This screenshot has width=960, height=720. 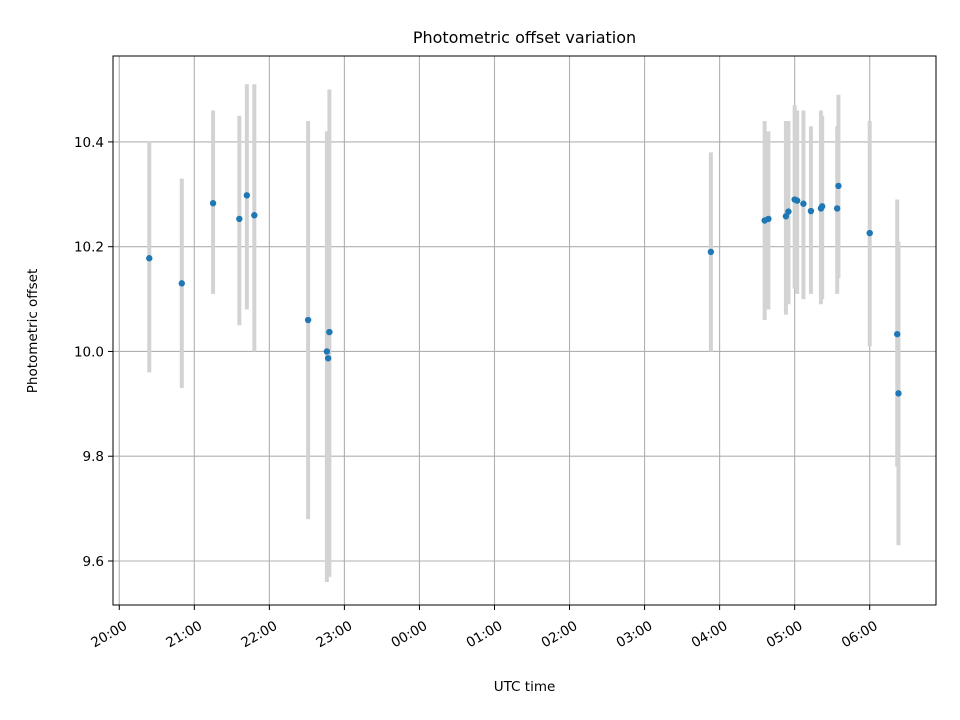 I want to click on y-tick-label: 10.2, so click(x=89, y=248).